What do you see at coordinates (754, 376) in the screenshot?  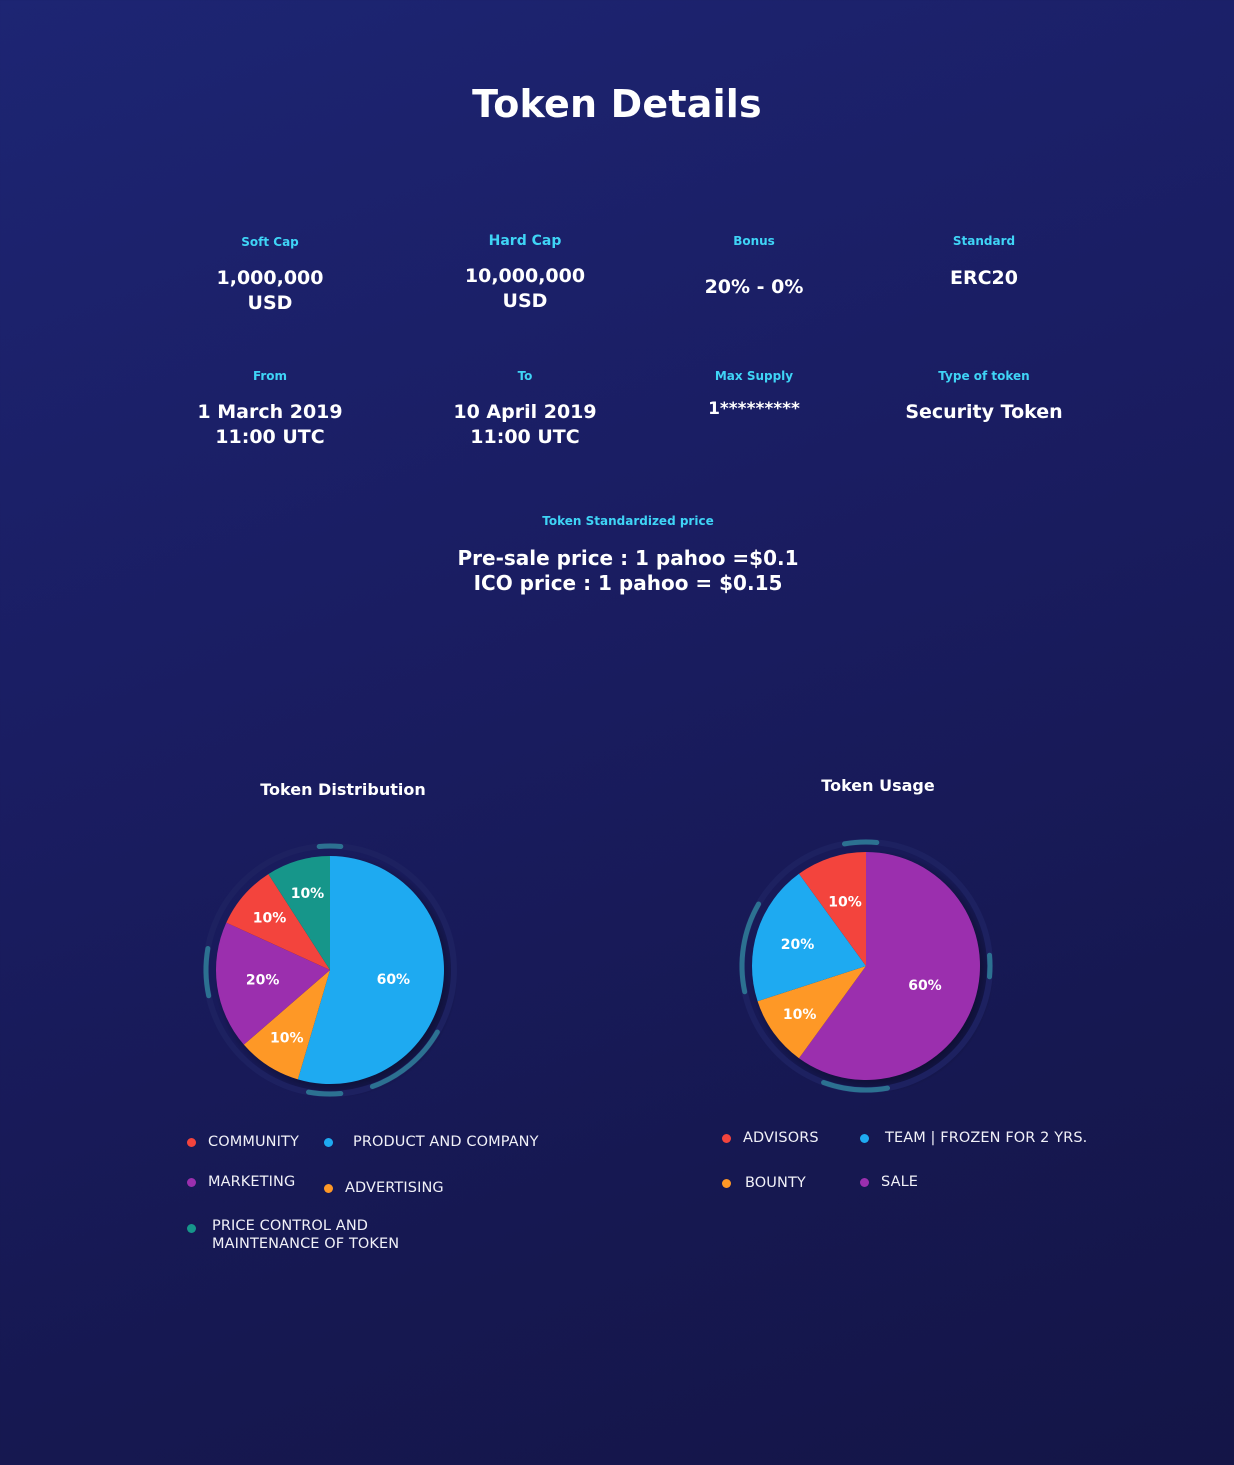 I see `max-supply-label: Max Supply` at bounding box center [754, 376].